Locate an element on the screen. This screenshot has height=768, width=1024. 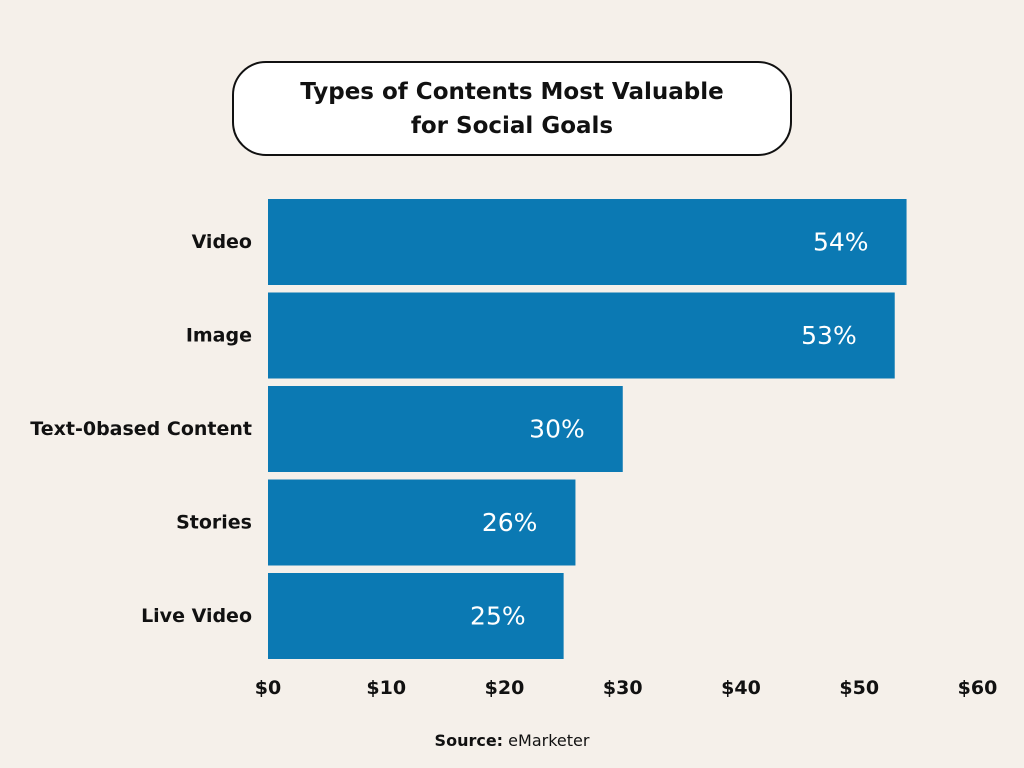
data-label-image: 53% is located at coordinates (829, 335).